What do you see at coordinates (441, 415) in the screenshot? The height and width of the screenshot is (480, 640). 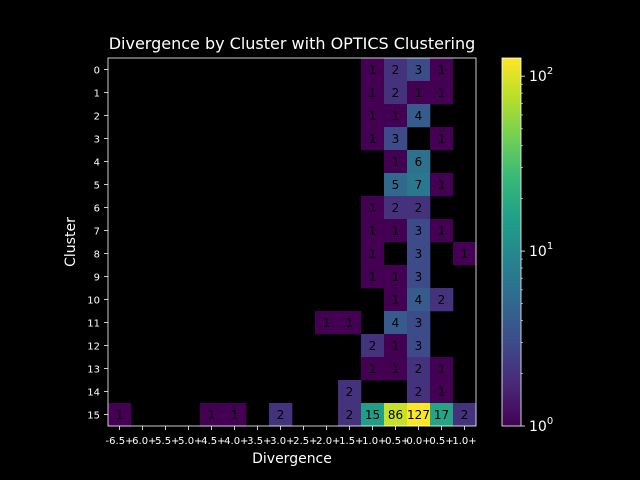 I see `cell-value-label: 17` at bounding box center [441, 415].